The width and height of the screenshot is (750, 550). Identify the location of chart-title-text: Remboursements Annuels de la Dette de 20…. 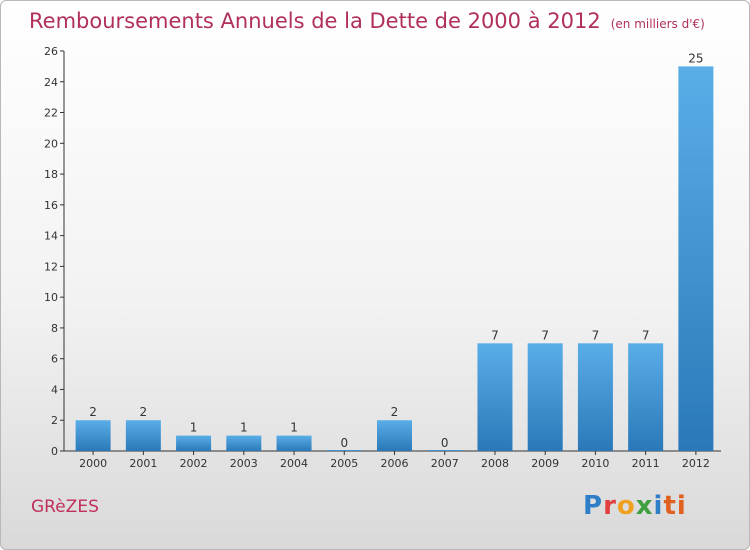
(315, 21).